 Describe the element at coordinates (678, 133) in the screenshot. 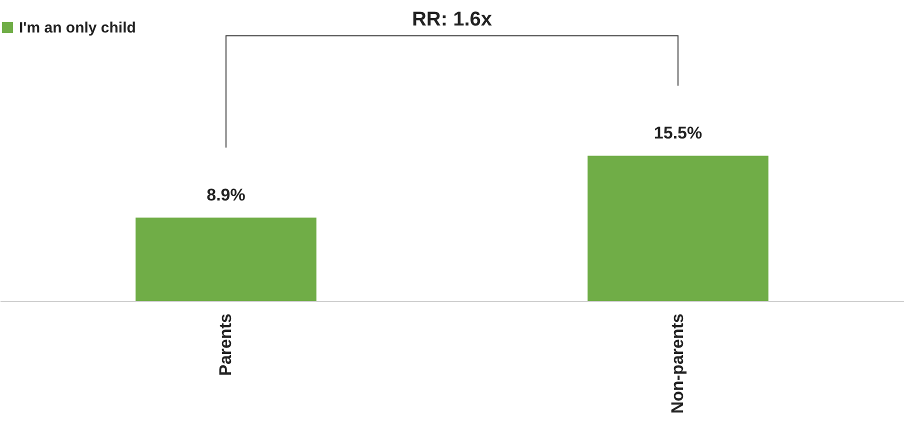

I see `data-label: 15.5%` at that location.